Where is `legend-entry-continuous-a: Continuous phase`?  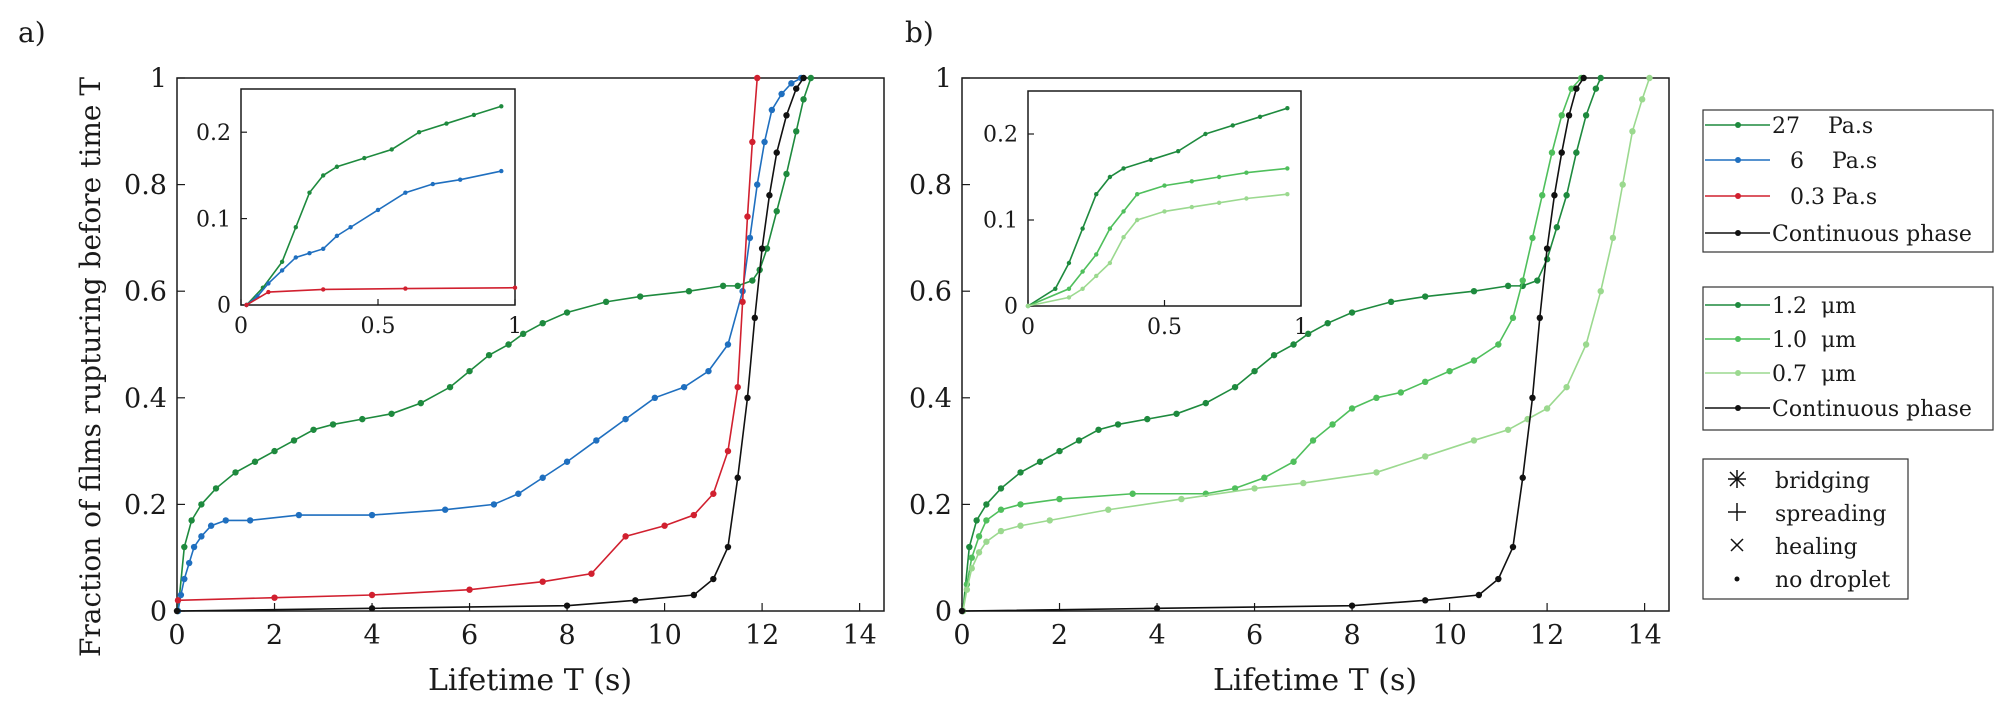 legend-entry-continuous-a: Continuous phase is located at coordinates (1838, 234).